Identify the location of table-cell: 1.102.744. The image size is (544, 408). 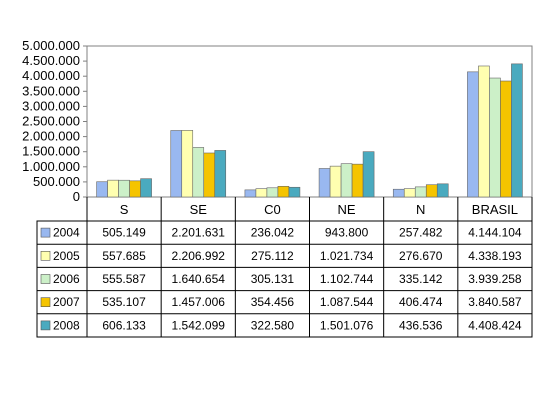
(347, 279).